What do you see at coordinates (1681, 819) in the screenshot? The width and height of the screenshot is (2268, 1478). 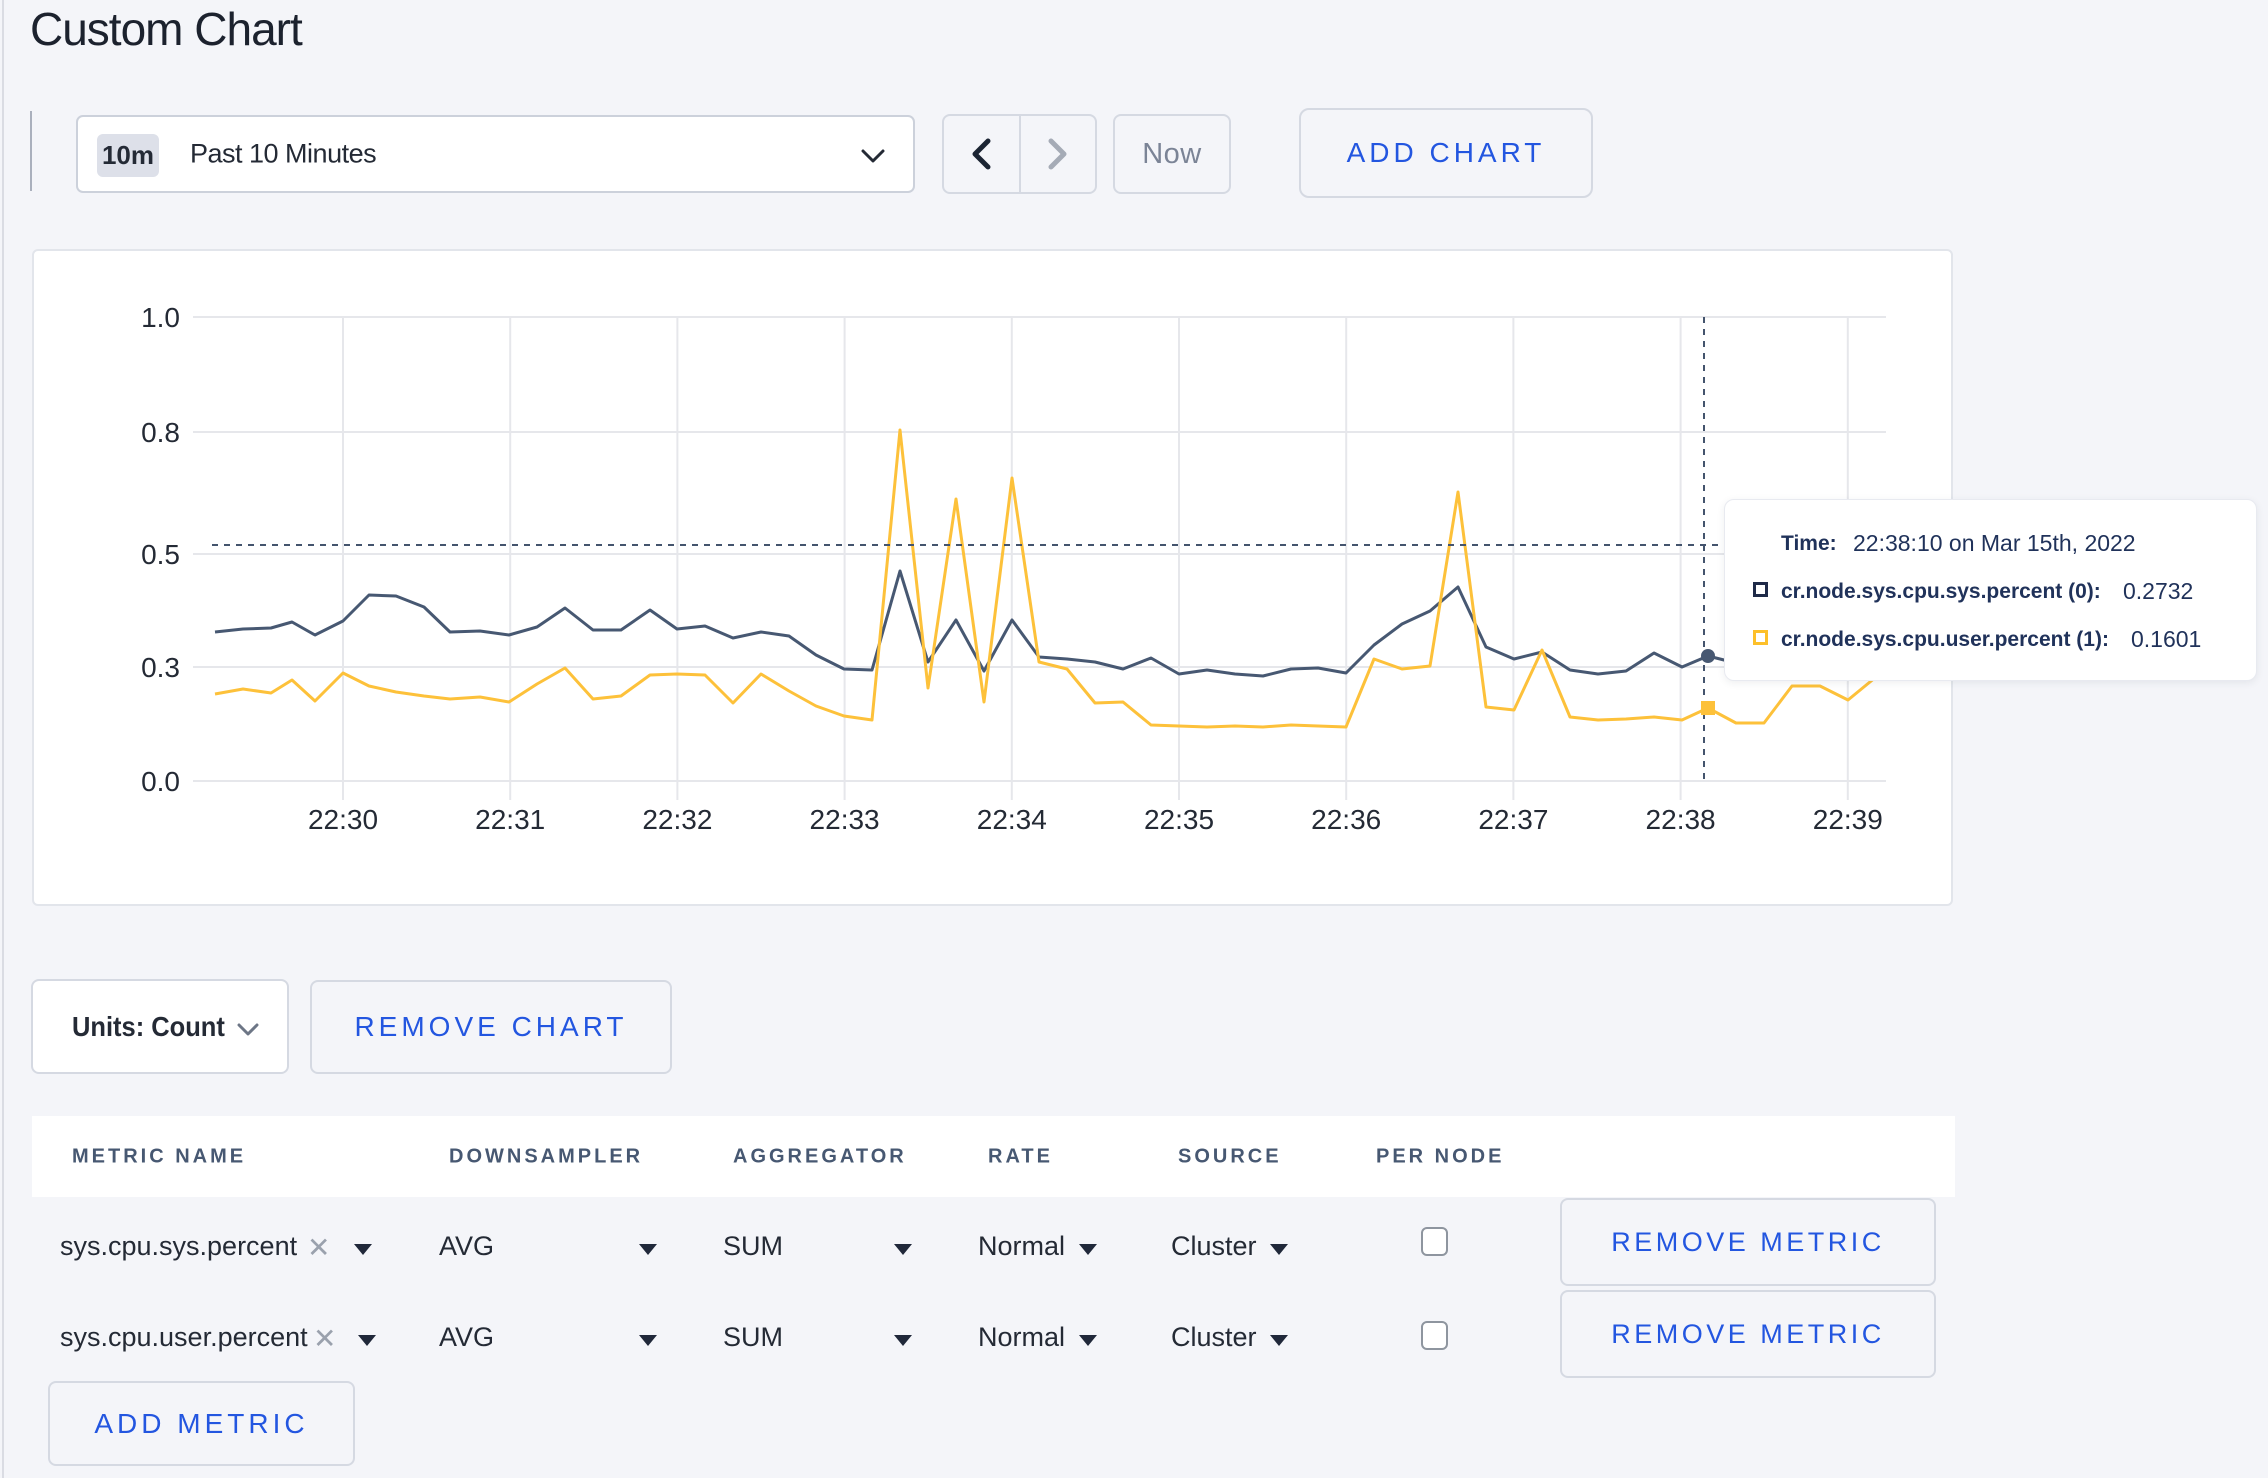 I see `svg-text: 22:38` at bounding box center [1681, 819].